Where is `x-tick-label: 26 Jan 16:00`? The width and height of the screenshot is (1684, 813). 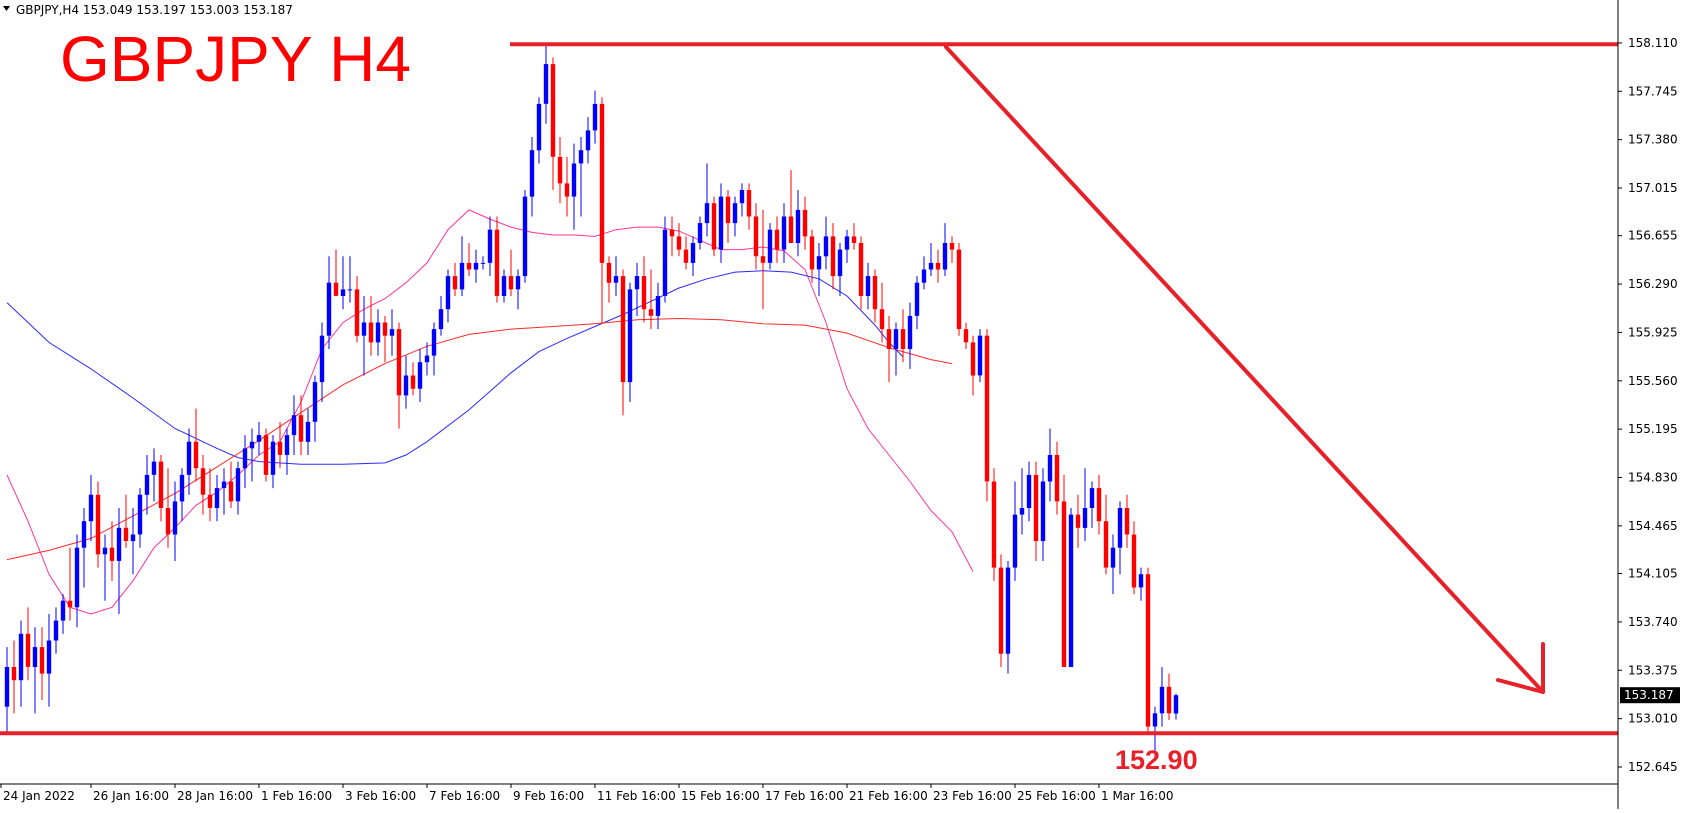
x-tick-label: 26 Jan 16:00 is located at coordinates (131, 796).